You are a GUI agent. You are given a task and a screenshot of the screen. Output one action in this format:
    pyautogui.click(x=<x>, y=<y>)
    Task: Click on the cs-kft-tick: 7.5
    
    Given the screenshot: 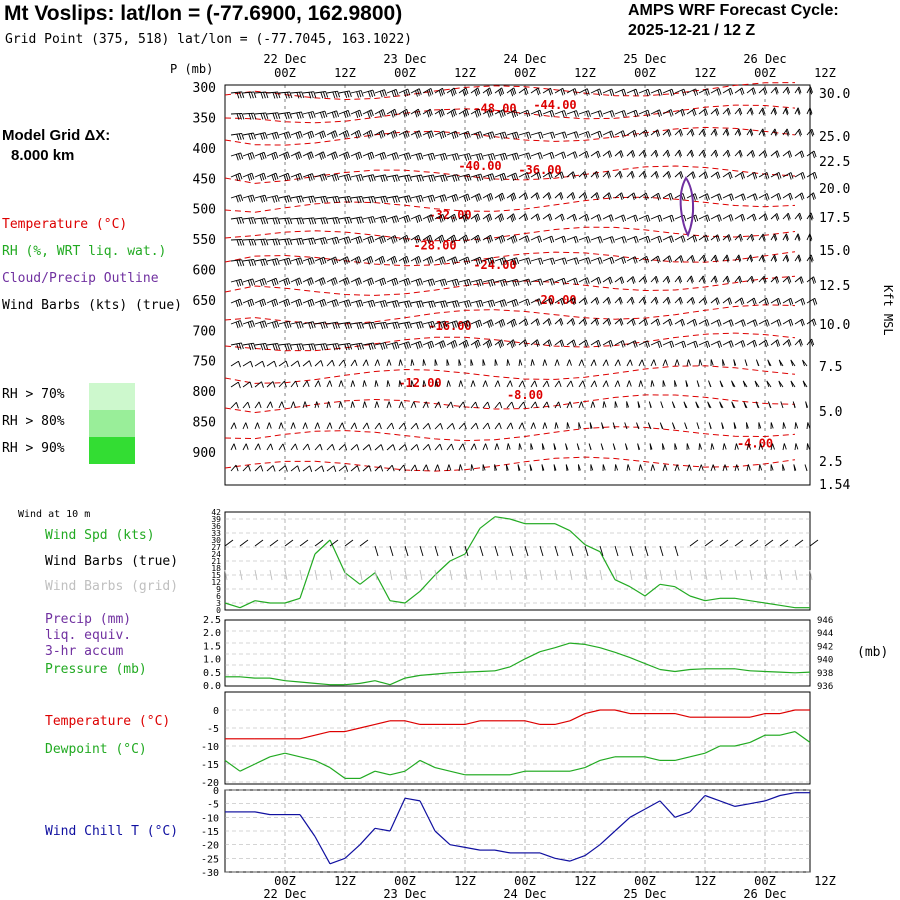 What is the action you would take?
    pyautogui.click(x=830, y=367)
    